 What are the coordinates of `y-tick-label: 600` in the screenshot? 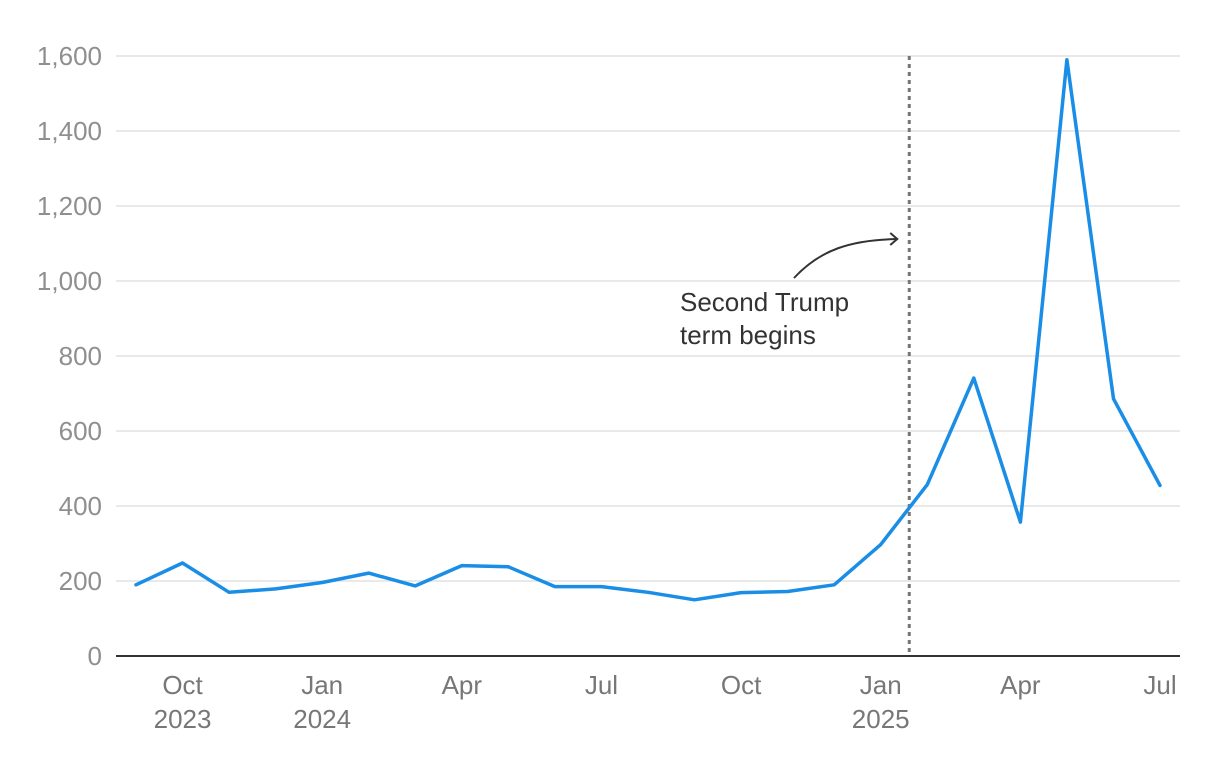 It's located at (80, 431).